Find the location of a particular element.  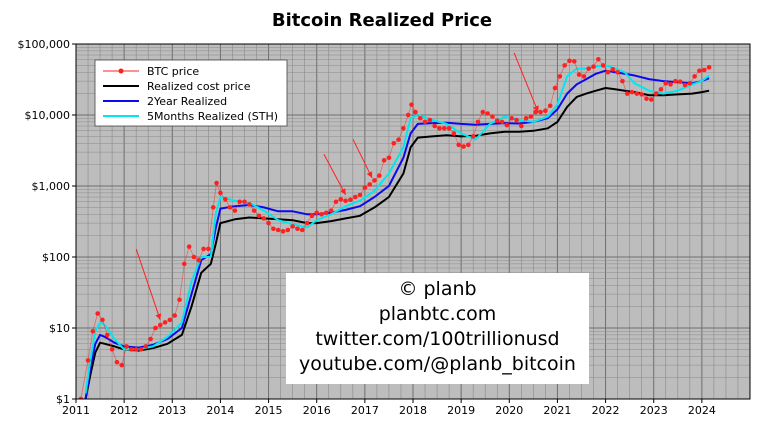

y-tick-label: $100,000 is located at coordinates (44, 44).